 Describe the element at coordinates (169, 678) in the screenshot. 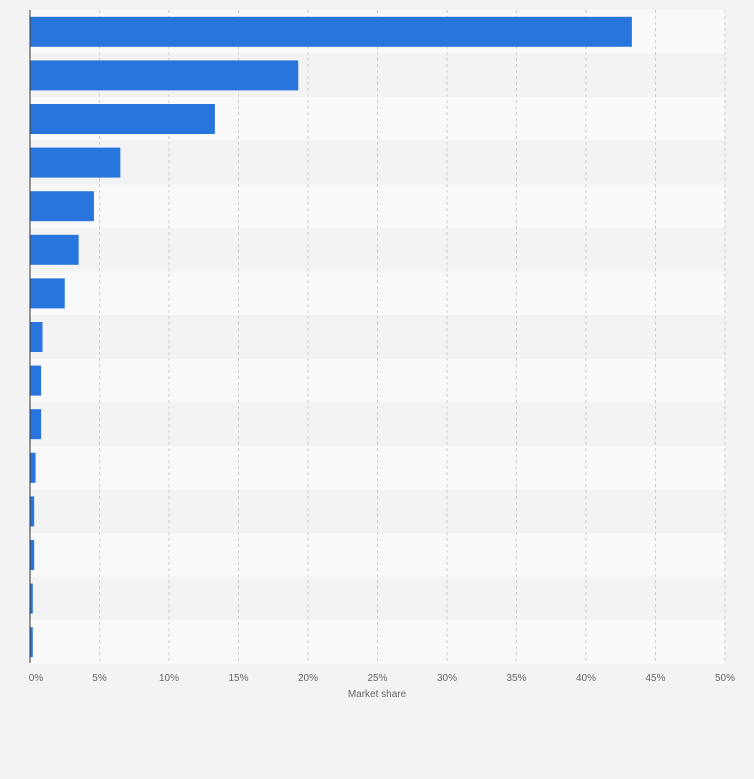

I see `x-tick-label: 10%` at that location.